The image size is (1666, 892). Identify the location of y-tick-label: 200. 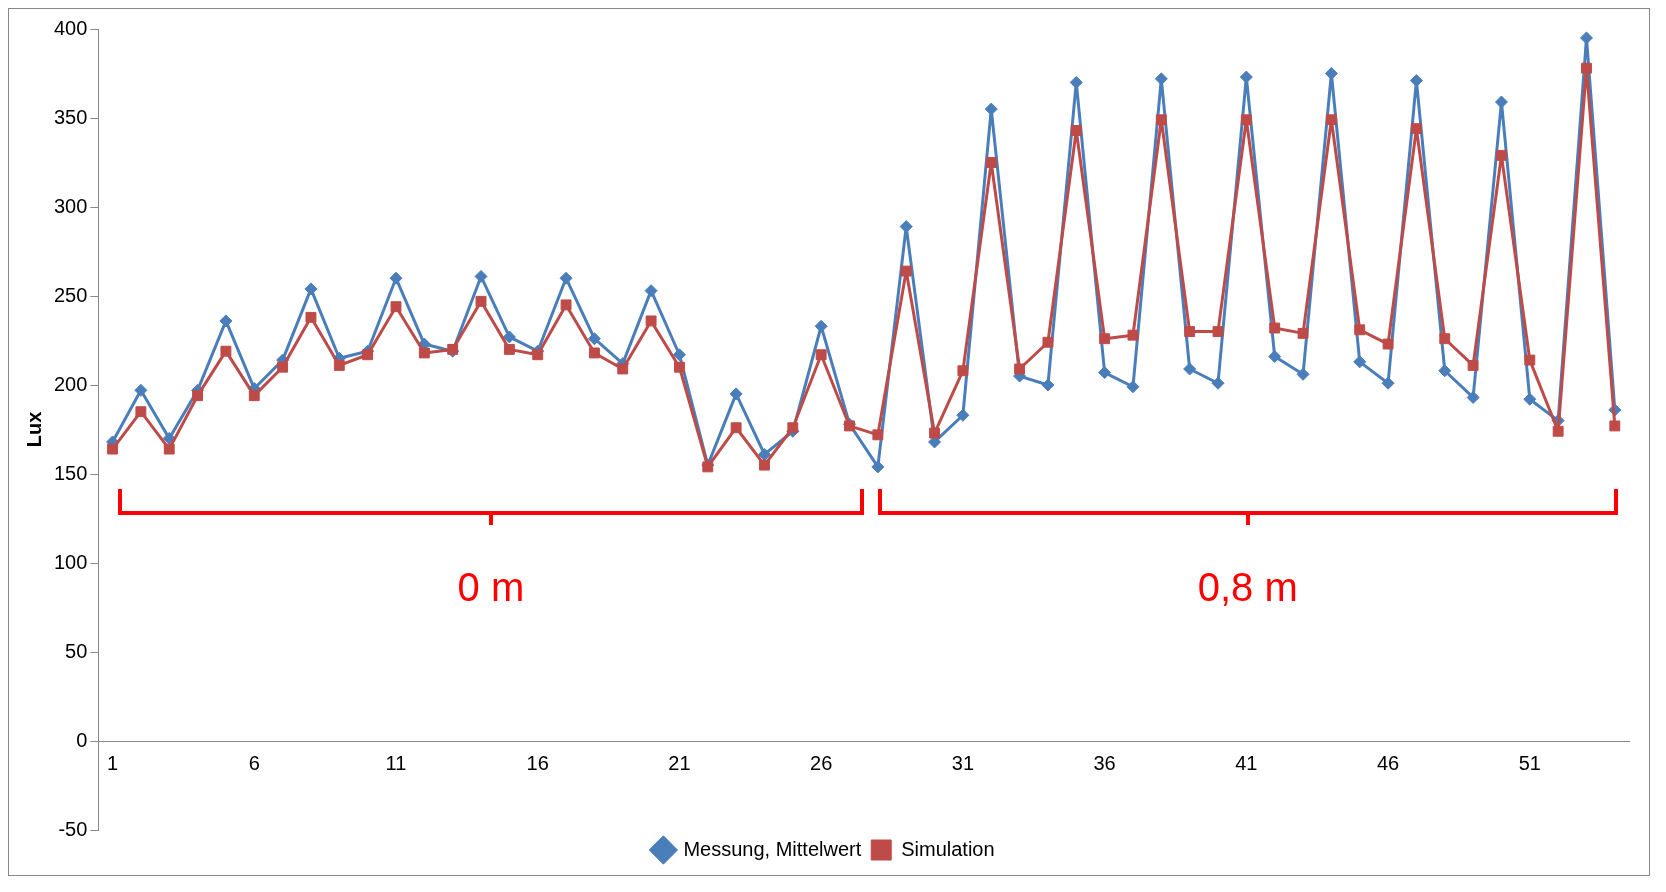
(70, 383).